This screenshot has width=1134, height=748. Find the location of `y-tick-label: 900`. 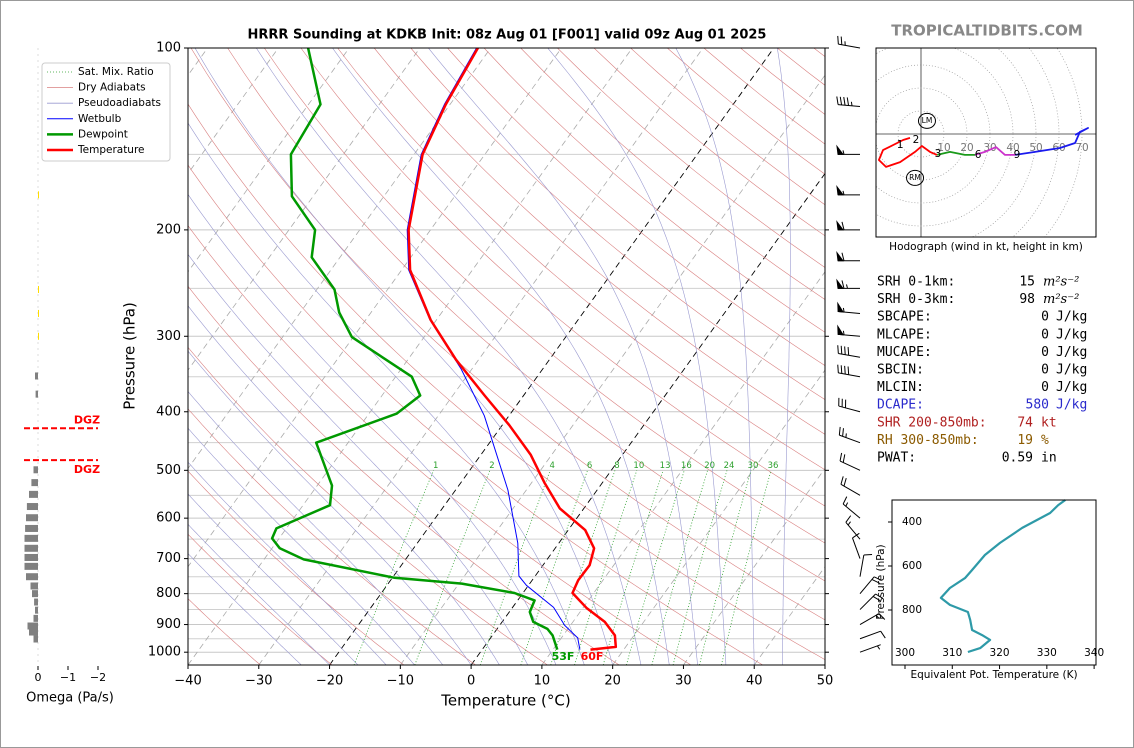

y-tick-label: 900 is located at coordinates (168, 624).